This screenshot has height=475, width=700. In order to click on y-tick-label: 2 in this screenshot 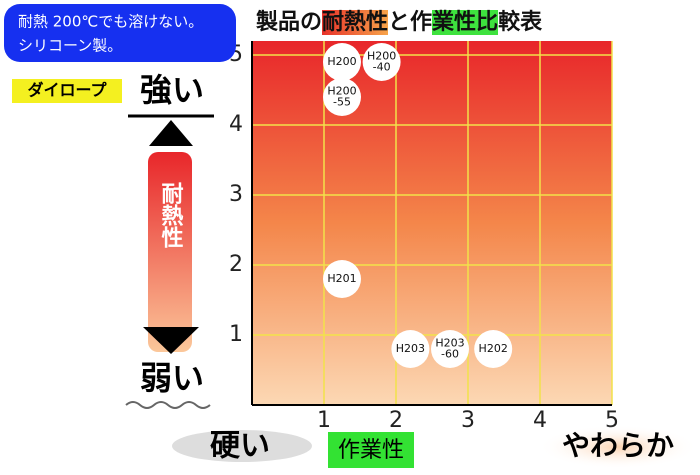, I will do `click(236, 264)`.